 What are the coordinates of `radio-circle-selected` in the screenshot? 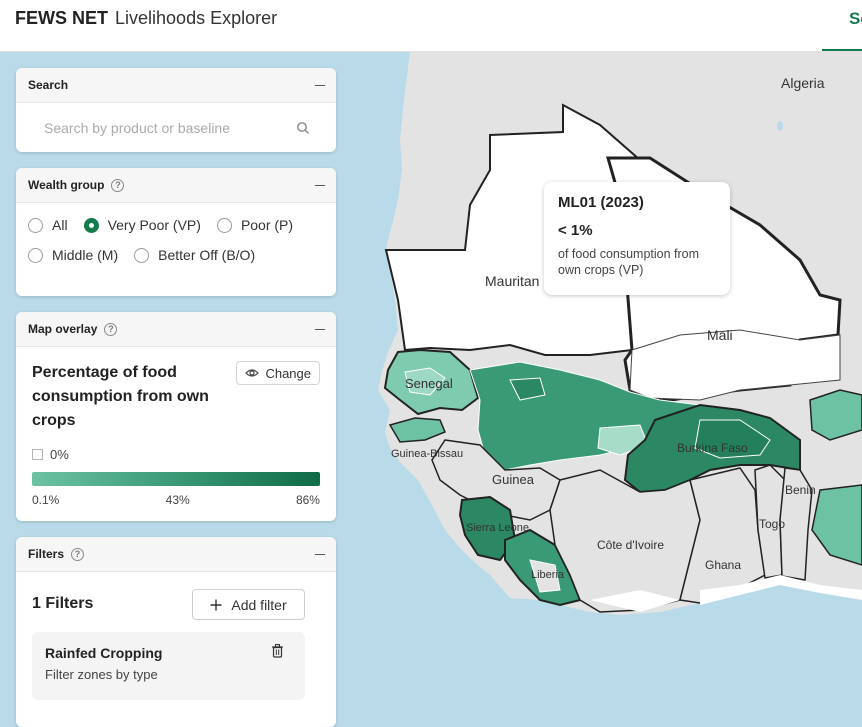 It's located at (91, 225).